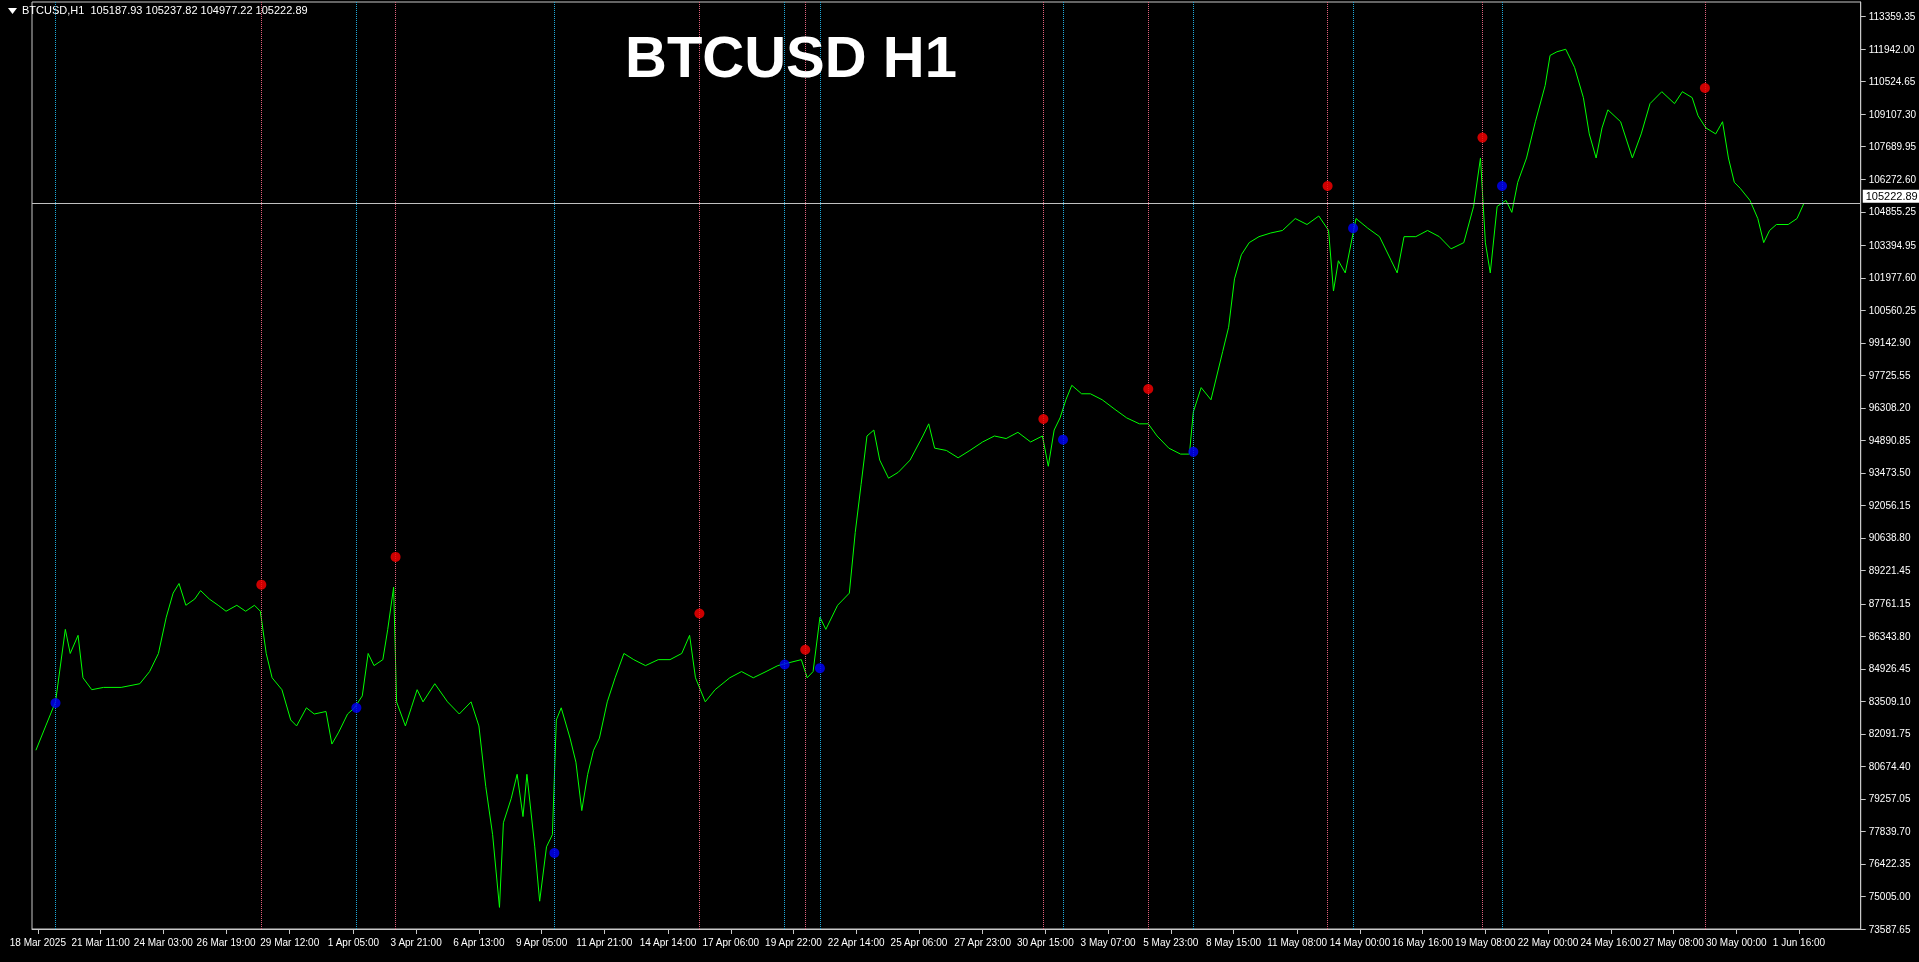  I want to click on y-tick-label: 100560.25, so click(1892, 310).